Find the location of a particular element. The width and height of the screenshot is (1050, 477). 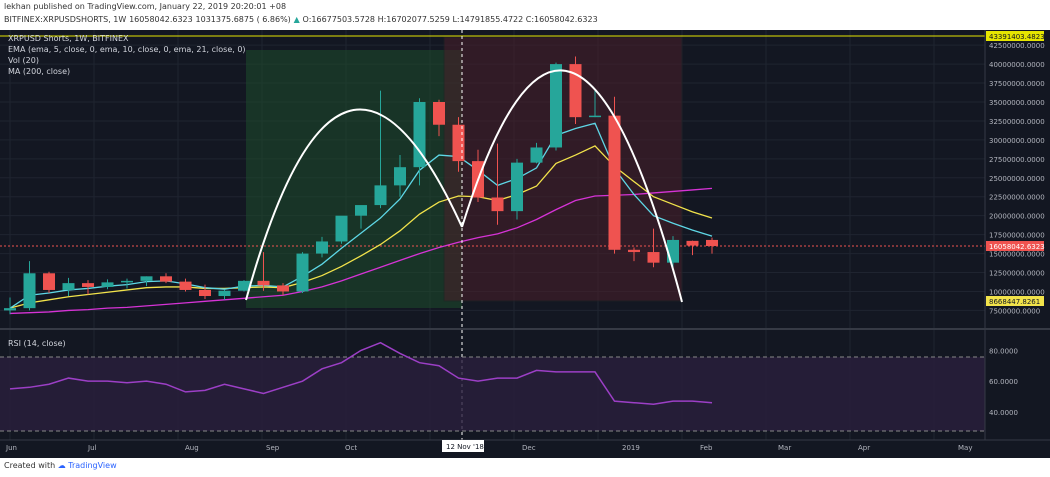

time-tick-label: Sep is located at coordinates (273, 448).